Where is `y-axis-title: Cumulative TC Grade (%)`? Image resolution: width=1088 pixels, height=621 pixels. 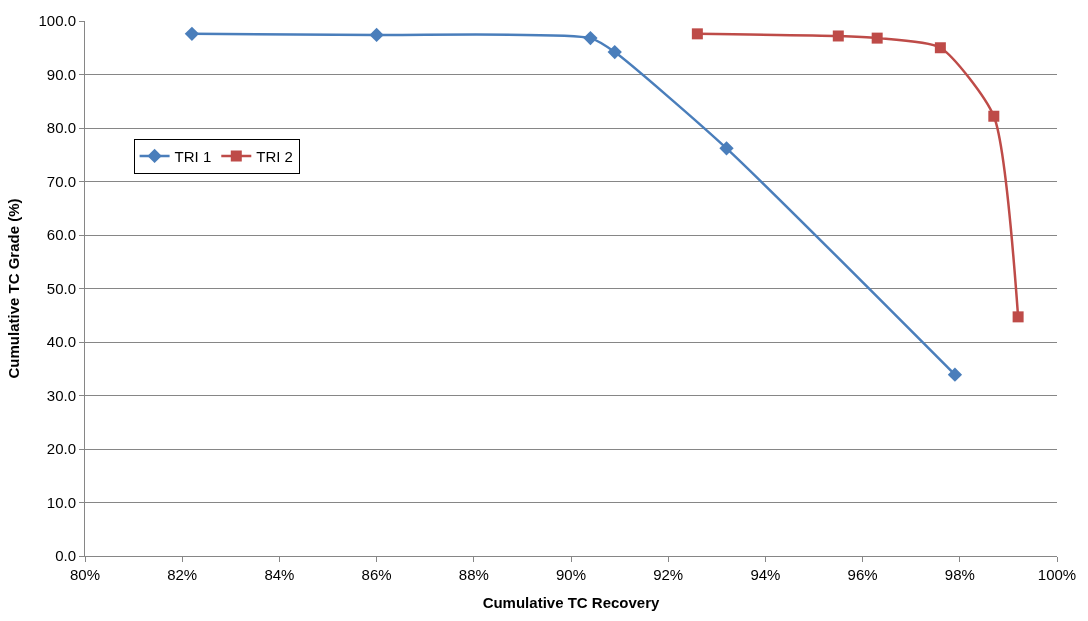
y-axis-title: Cumulative TC Grade (%) is located at coordinates (13, 288).